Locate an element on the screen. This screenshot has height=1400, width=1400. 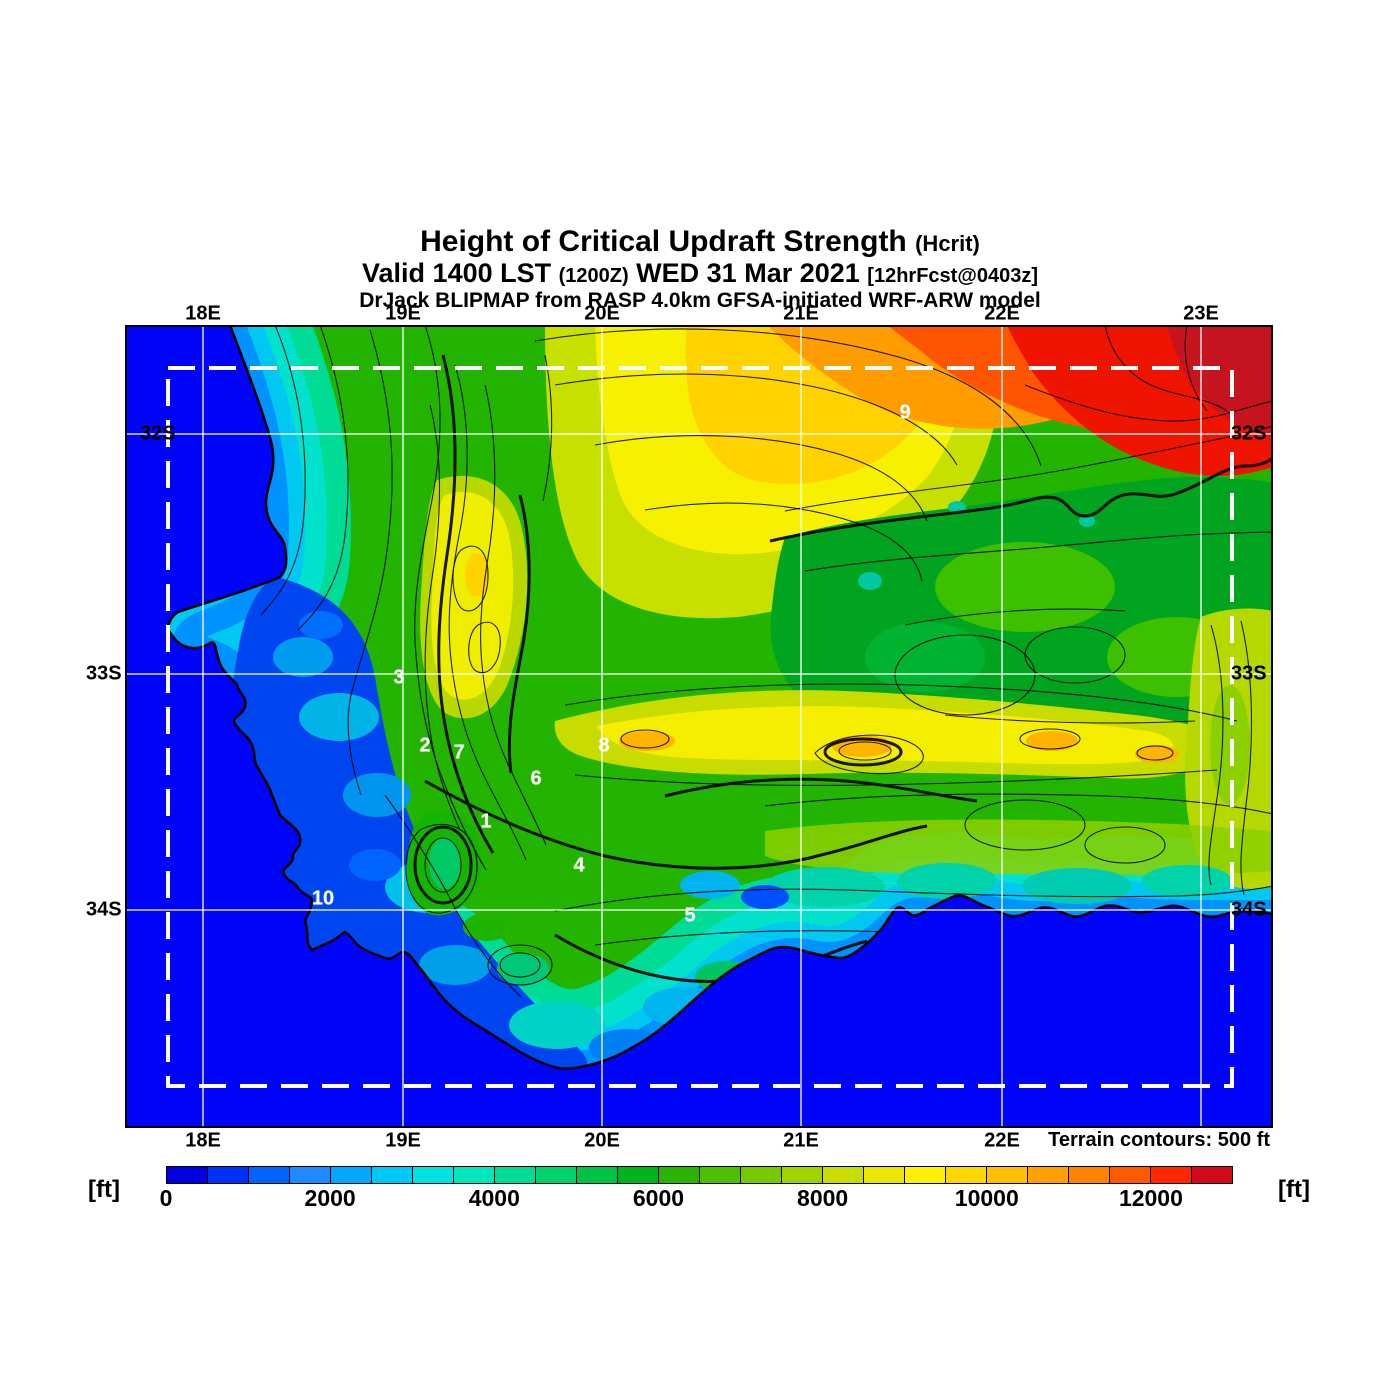
site-marker-6: 6 is located at coordinates (536, 778).